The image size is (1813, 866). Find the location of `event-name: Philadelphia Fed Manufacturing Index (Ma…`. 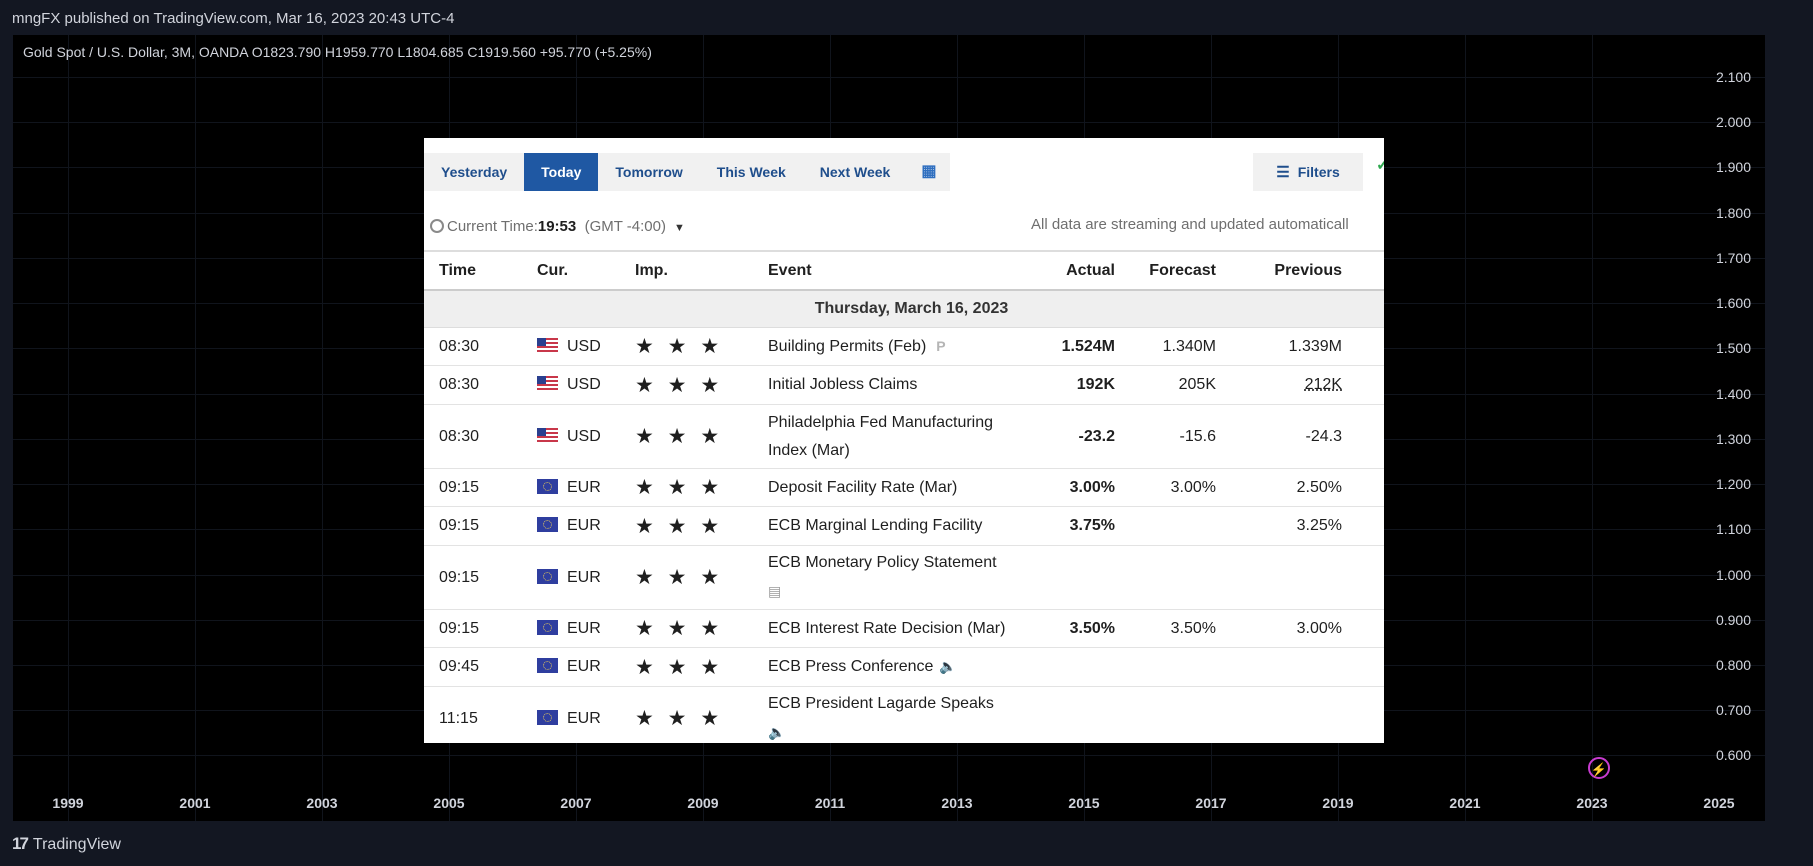

event-name: Philadelphia Fed Manufacturing Index (Ma… is located at coordinates (889, 436).